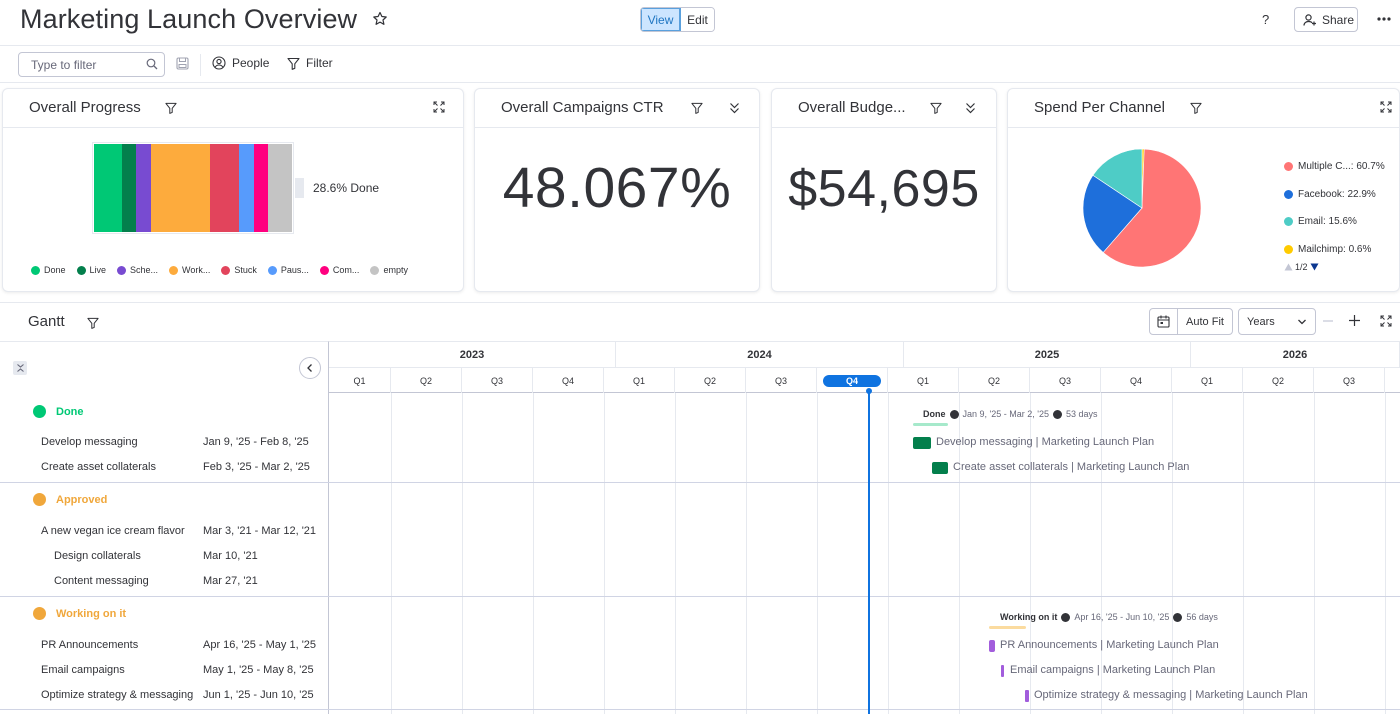 Image resolution: width=1400 pixels, height=714 pixels. What do you see at coordinates (1328, 321) in the screenshot?
I see `zoom-out-icon` at bounding box center [1328, 321].